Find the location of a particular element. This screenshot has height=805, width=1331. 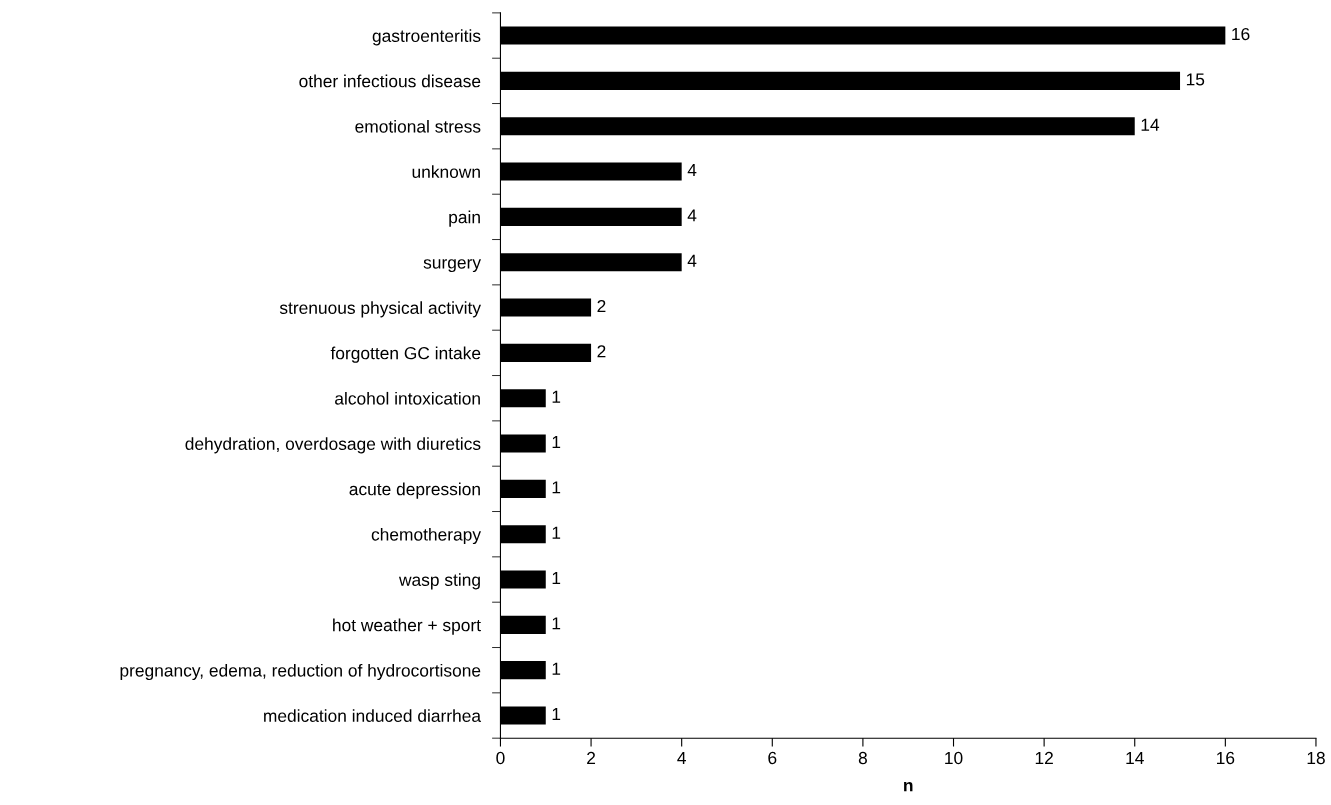

y-tick-label: medication induced diarrhea is located at coordinates (373, 715).